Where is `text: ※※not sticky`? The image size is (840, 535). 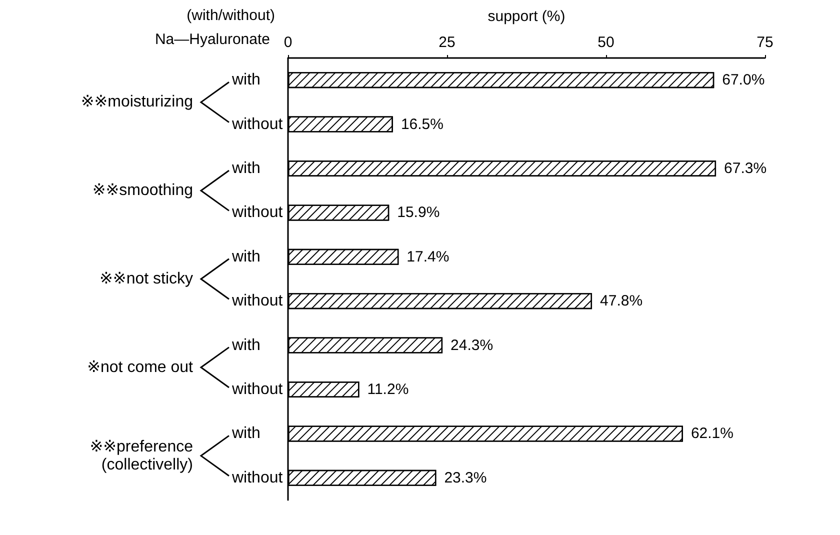
text: ※※not sticky is located at coordinates (146, 279).